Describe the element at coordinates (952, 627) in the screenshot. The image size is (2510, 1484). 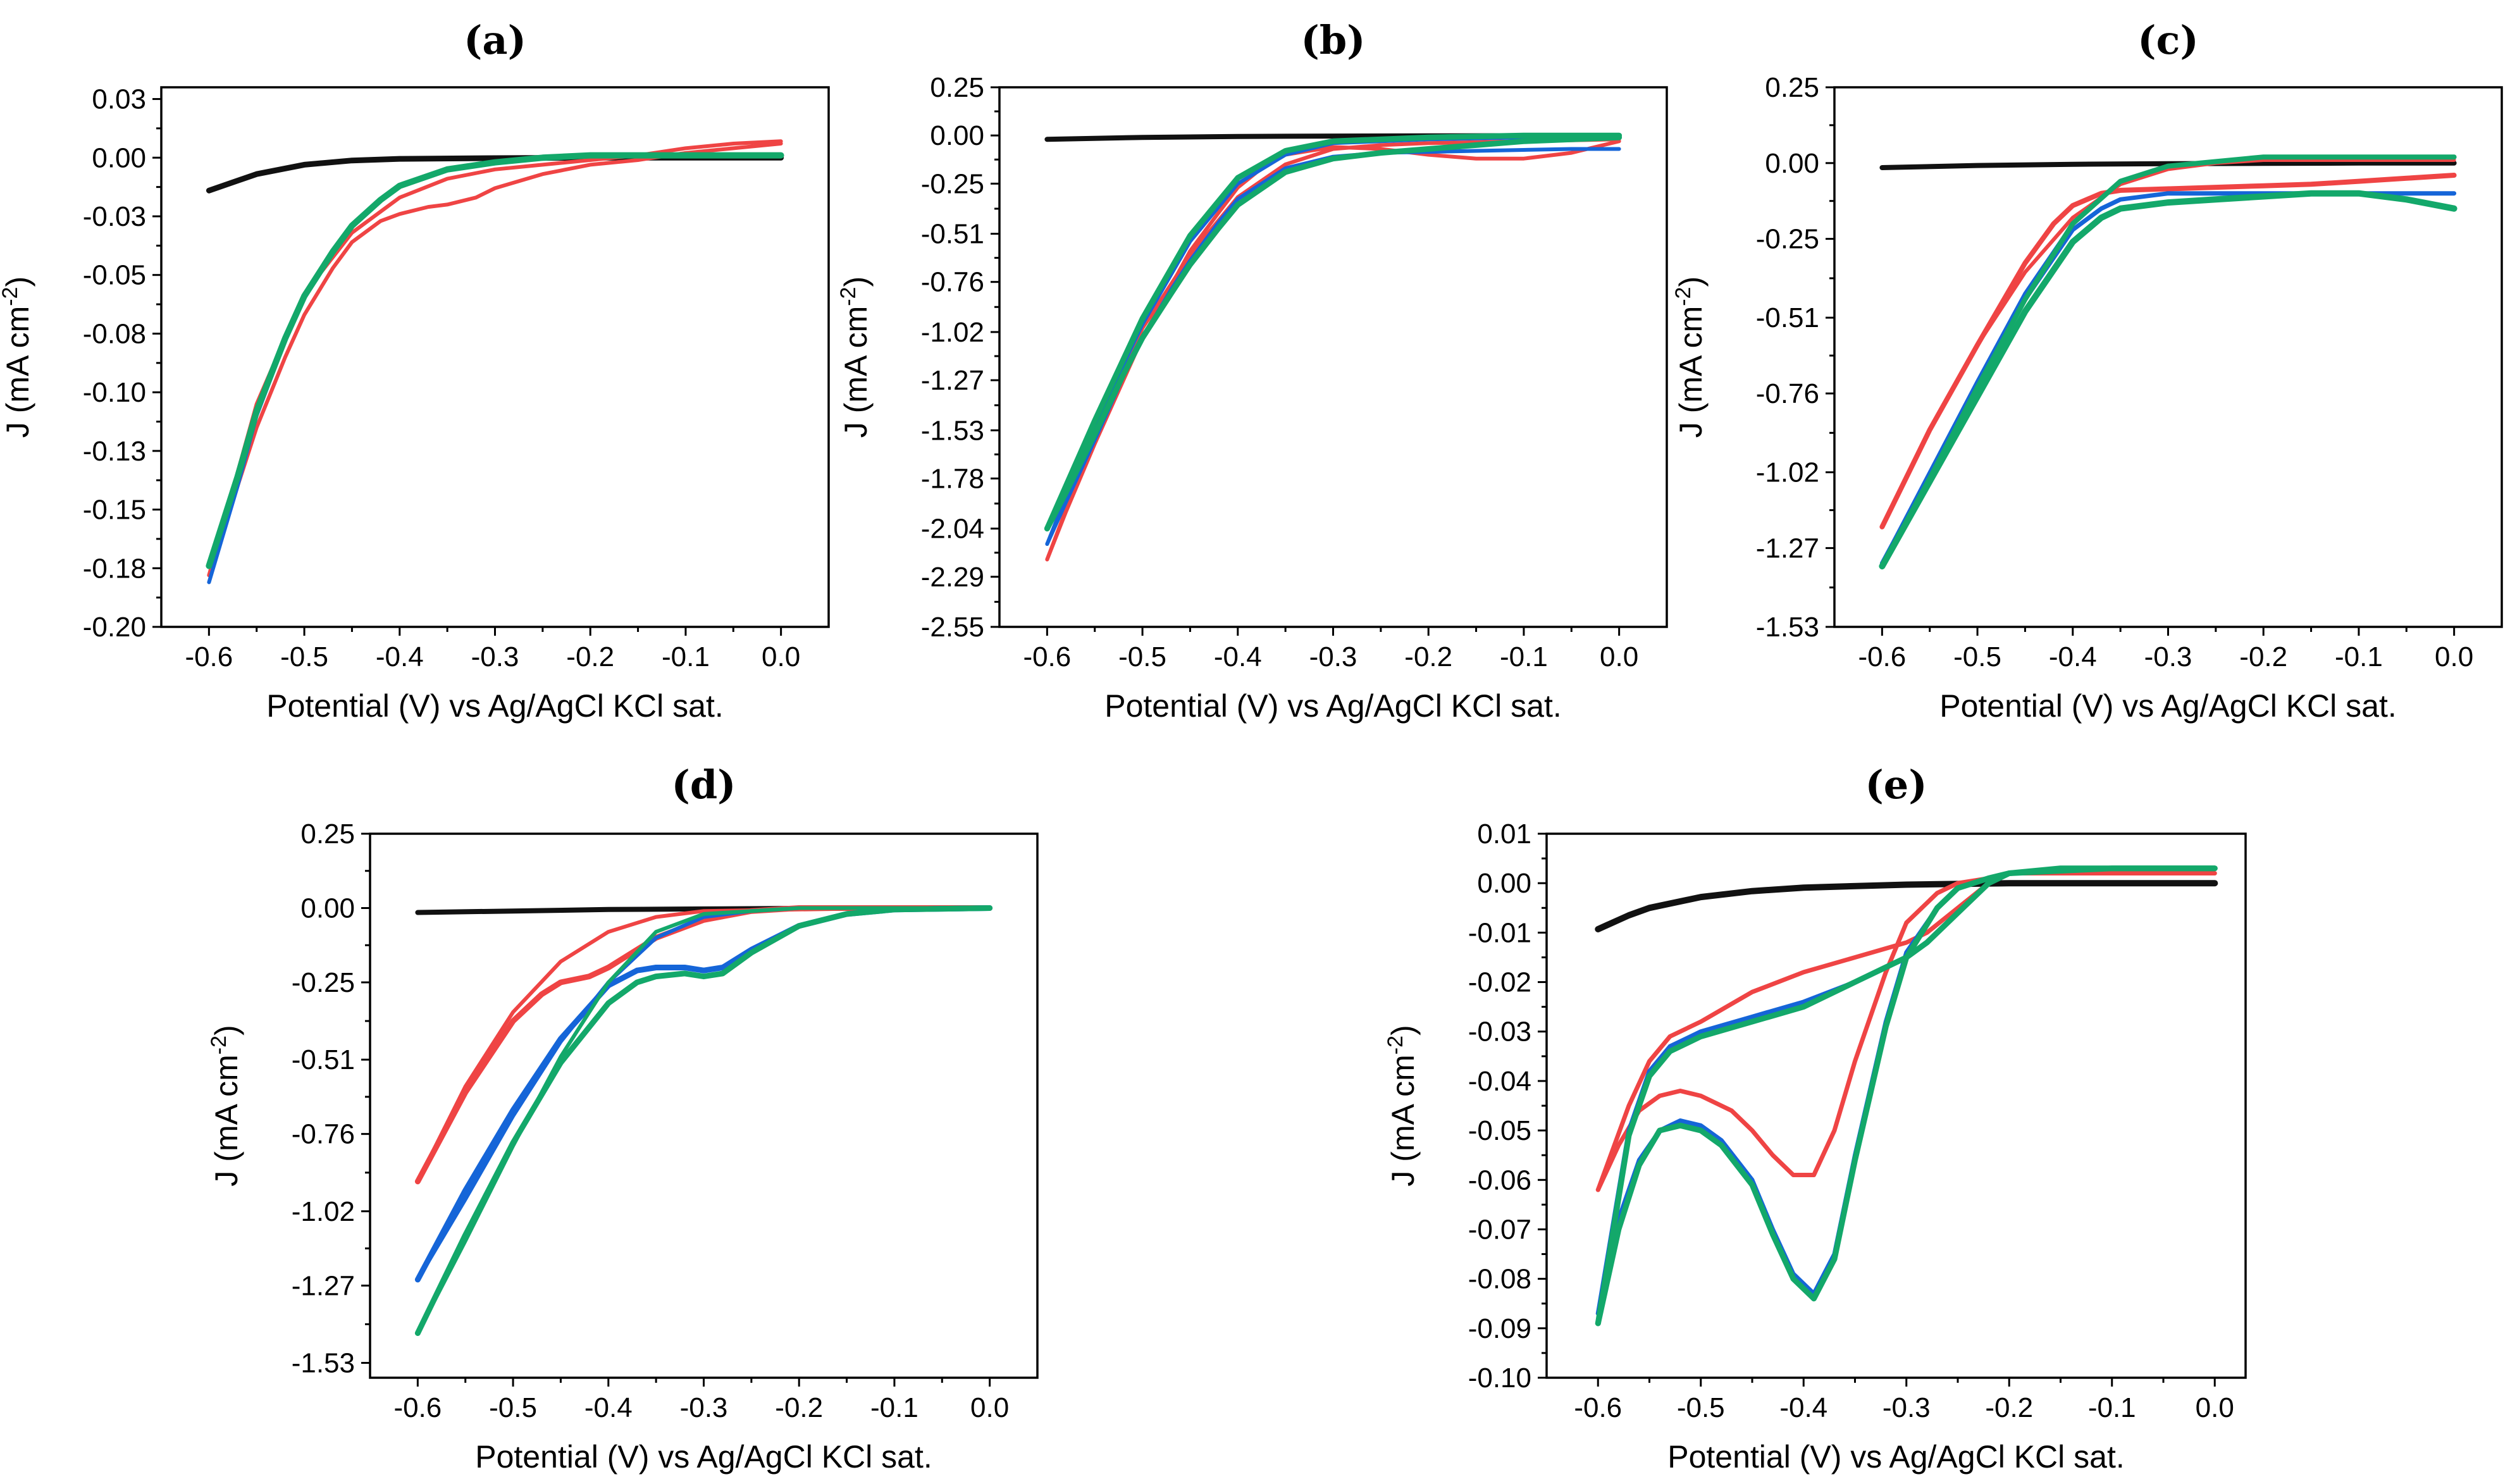
I see `y-tick-label: -2.55` at that location.